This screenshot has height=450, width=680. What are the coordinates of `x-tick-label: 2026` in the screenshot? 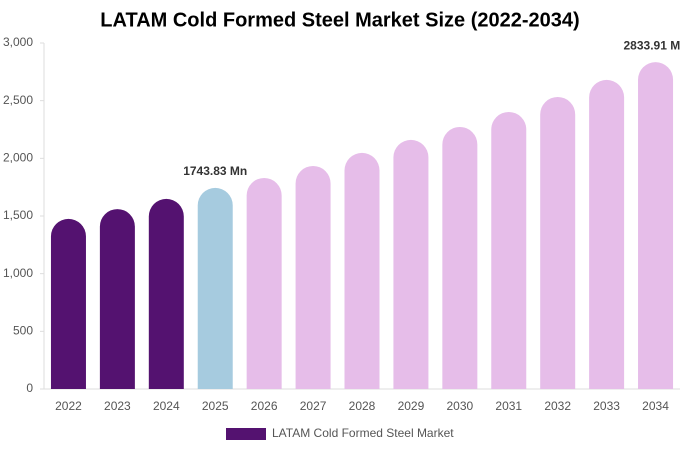 It's located at (264, 406).